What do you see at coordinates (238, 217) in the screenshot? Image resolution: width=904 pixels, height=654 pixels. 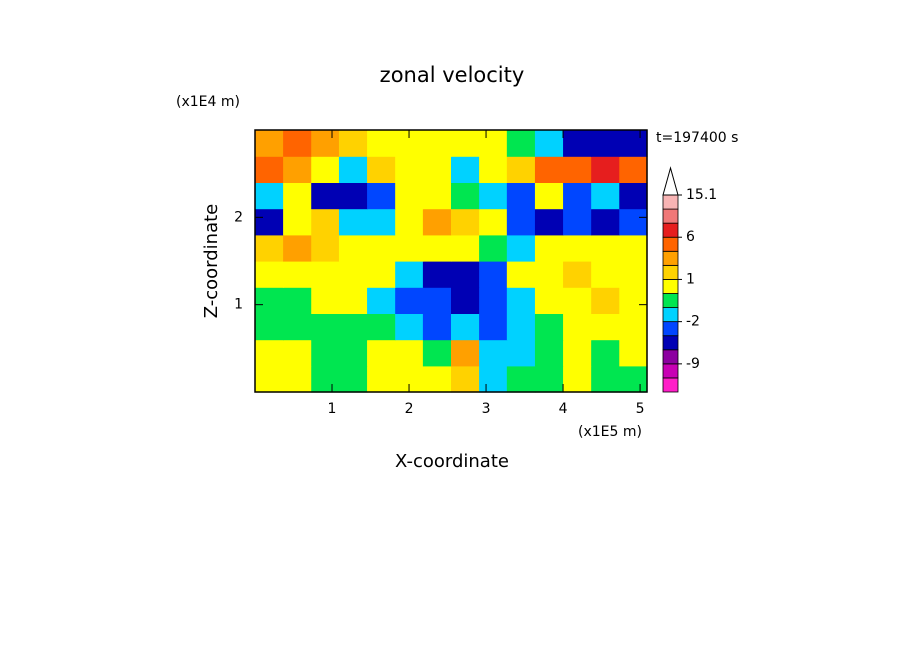 I see `y-tick-label: 2` at bounding box center [238, 217].